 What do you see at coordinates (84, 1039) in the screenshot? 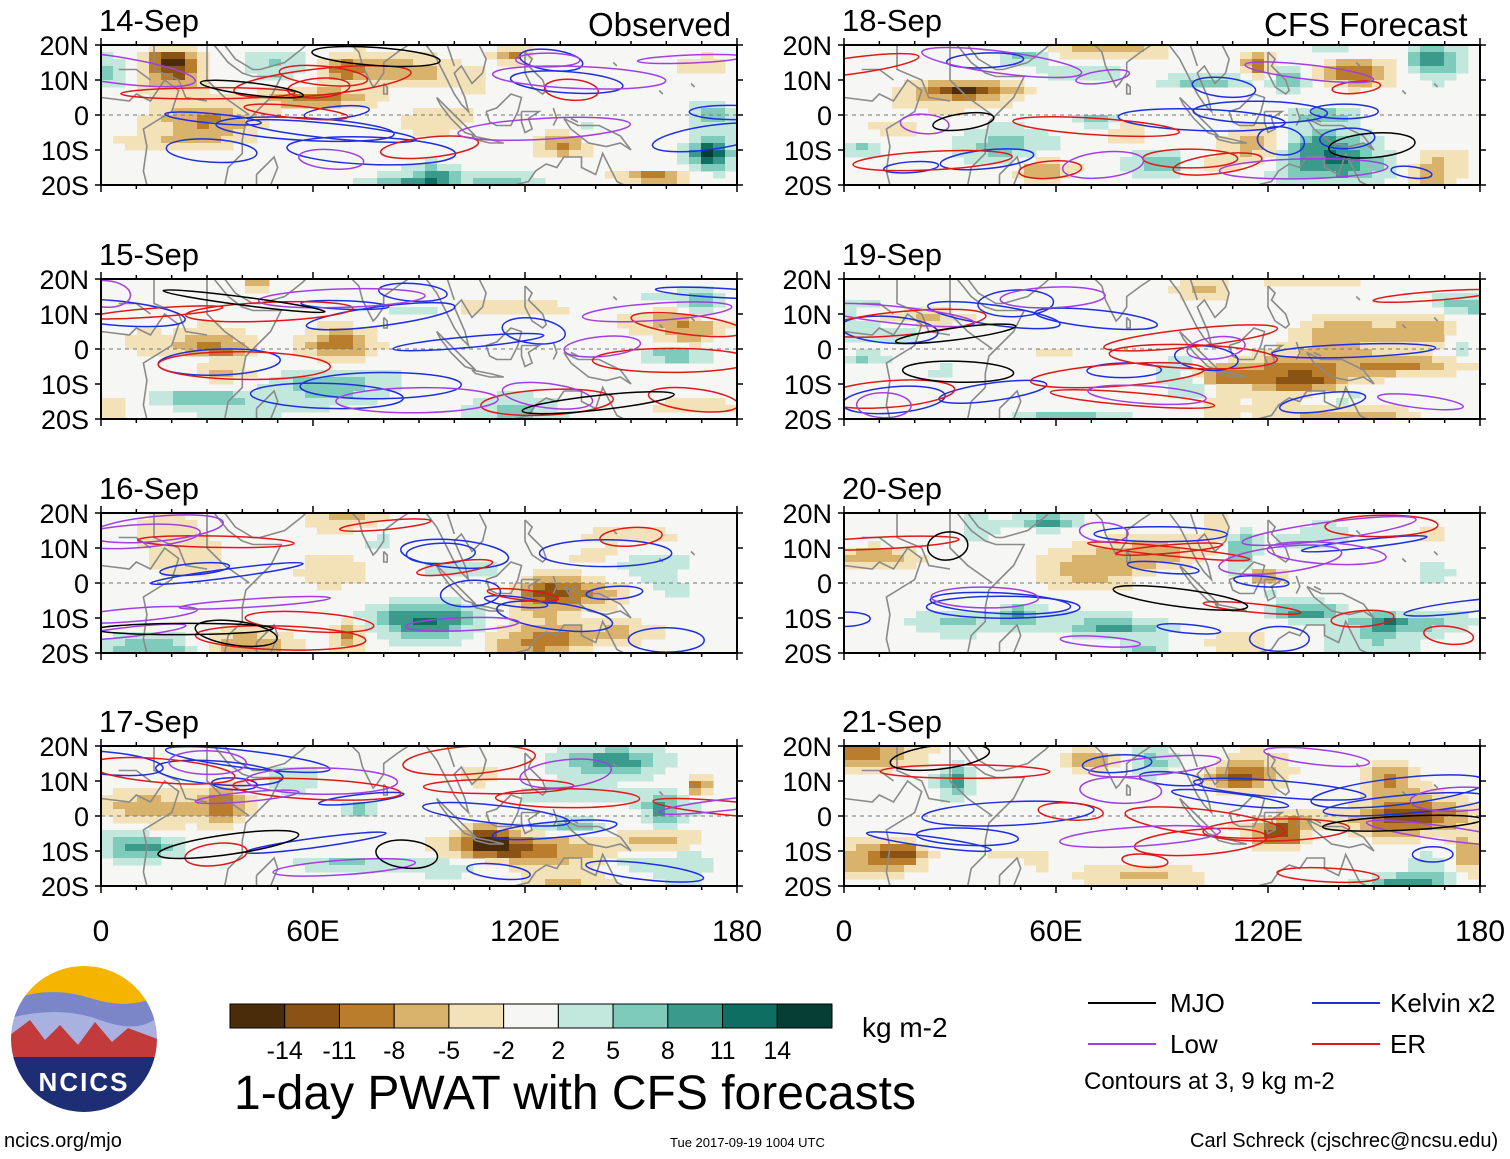
I see `ncics-logo: NCICS` at bounding box center [84, 1039].